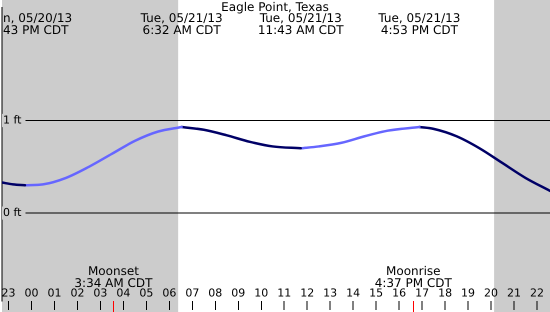  Describe the element at coordinates (77, 293) in the screenshot. I see `x-tick-label: 02` at that location.